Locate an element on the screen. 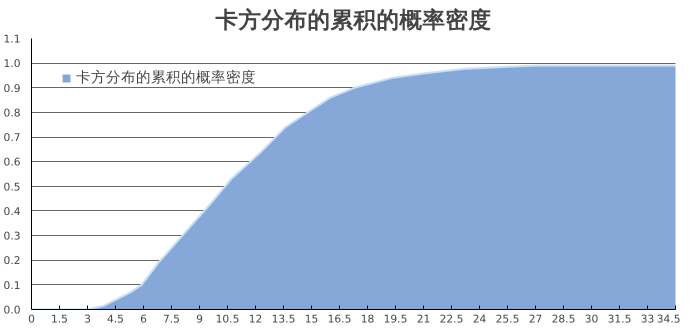 This screenshot has height=332, width=690. x-tick-label: 21 is located at coordinates (423, 319).